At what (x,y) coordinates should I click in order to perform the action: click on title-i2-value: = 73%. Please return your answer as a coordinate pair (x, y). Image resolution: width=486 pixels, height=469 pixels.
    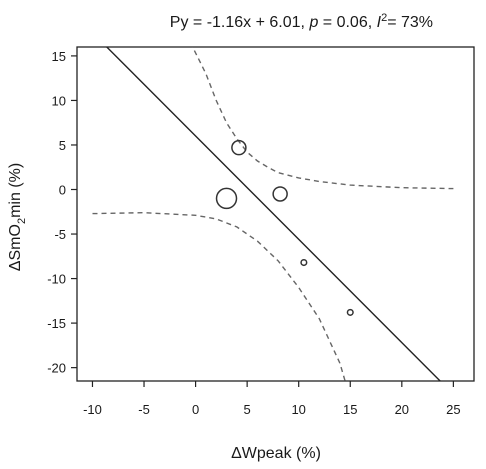
    Looking at the image, I should click on (410, 22).